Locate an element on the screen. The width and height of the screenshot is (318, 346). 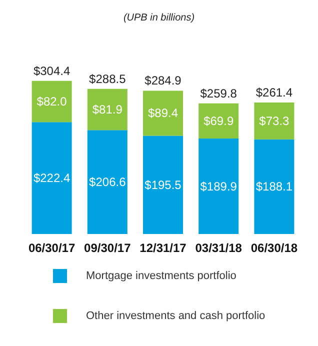
data-label: $189.9 is located at coordinates (219, 186).